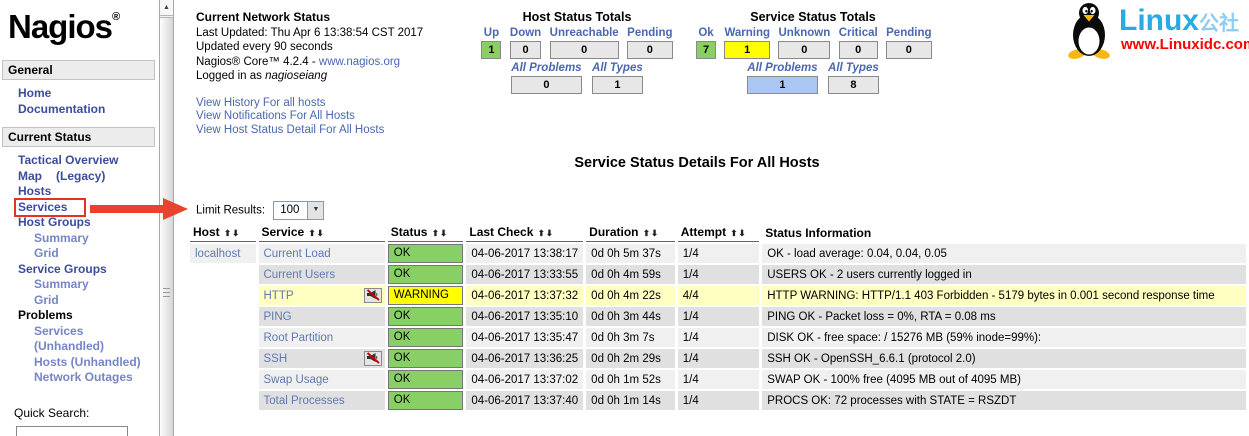 The image size is (1249, 436). What do you see at coordinates (909, 50) in the screenshot?
I see `service-pending-count: 0` at bounding box center [909, 50].